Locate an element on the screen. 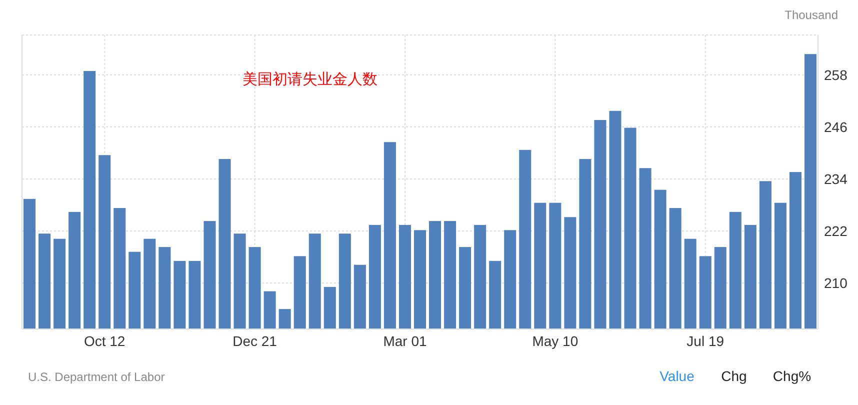  y-tick-label: 234 is located at coordinates (836, 178).